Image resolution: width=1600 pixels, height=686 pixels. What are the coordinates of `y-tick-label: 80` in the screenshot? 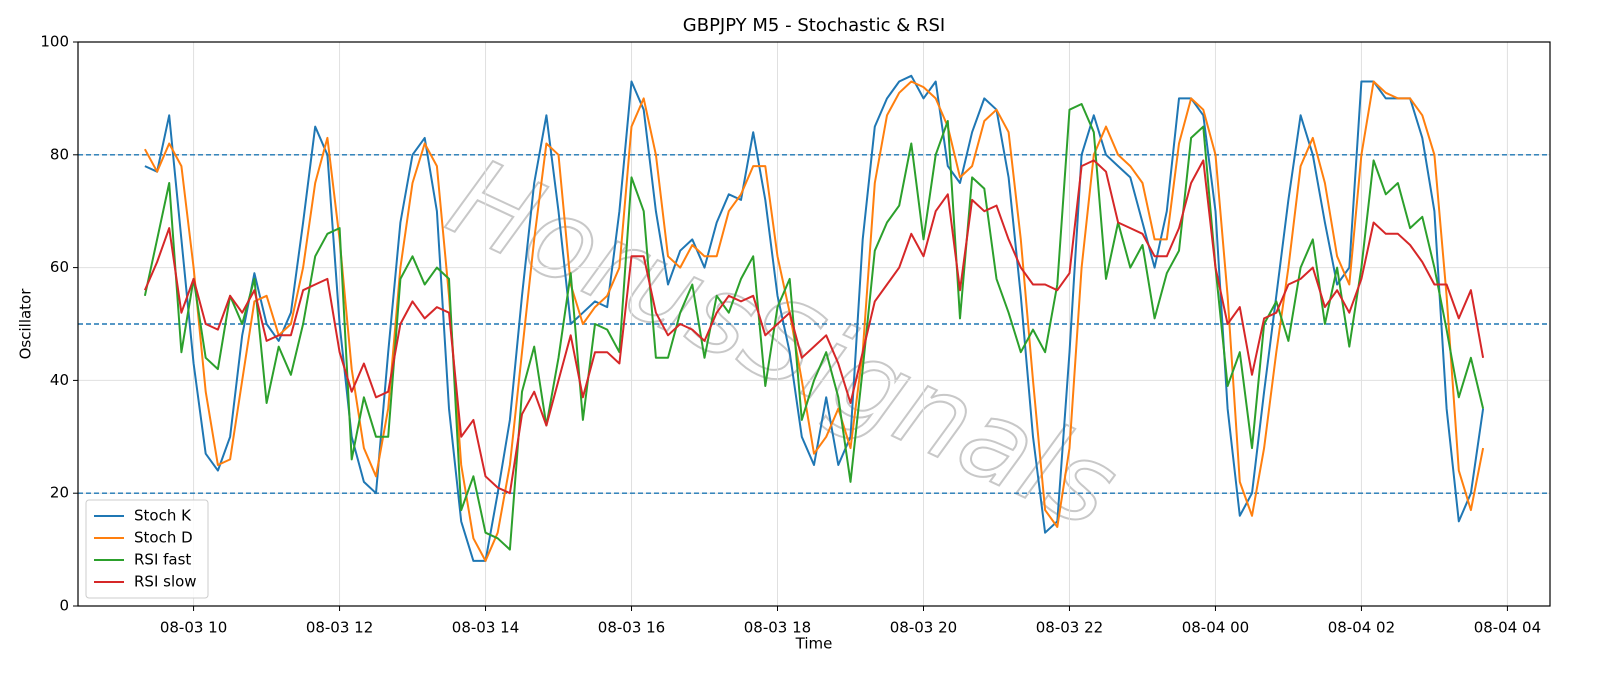 It's located at (59, 154).